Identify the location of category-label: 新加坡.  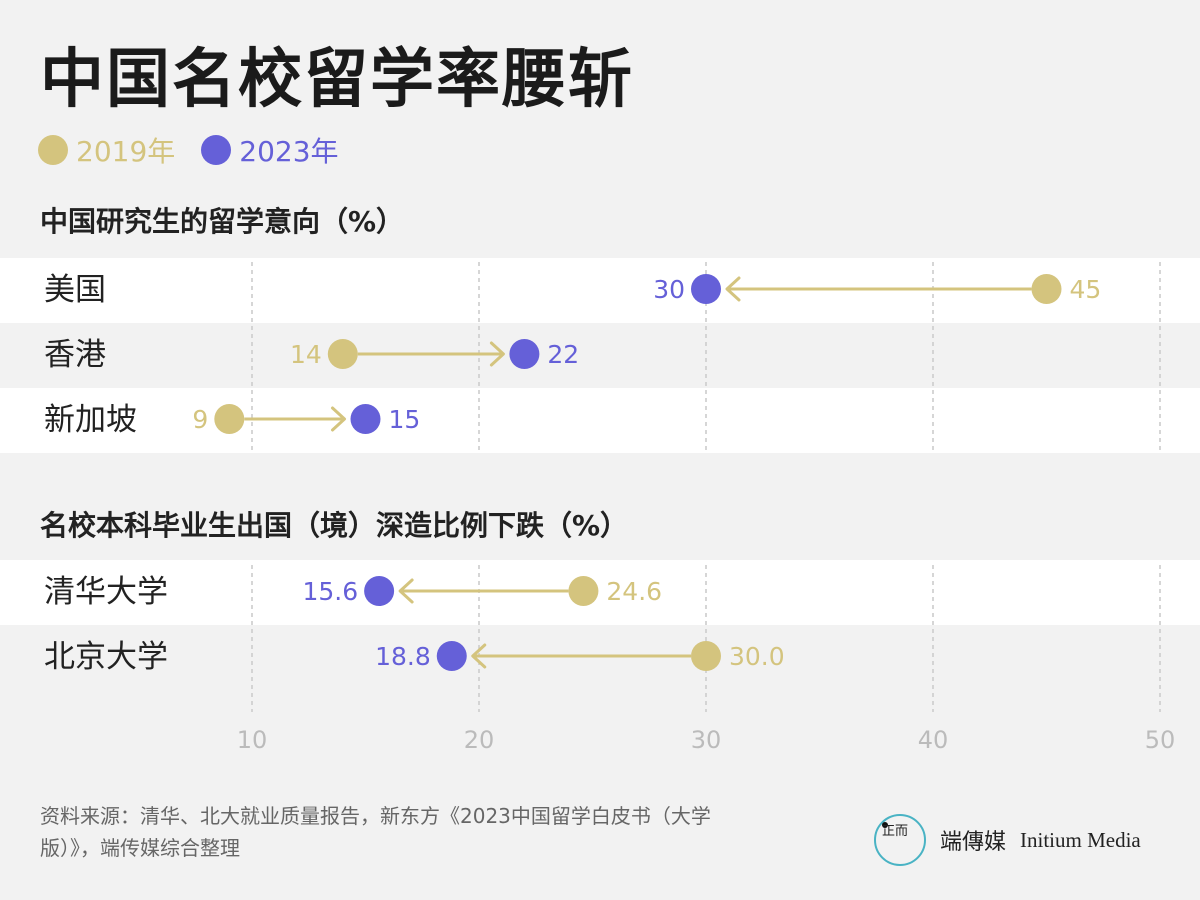
(90, 420).